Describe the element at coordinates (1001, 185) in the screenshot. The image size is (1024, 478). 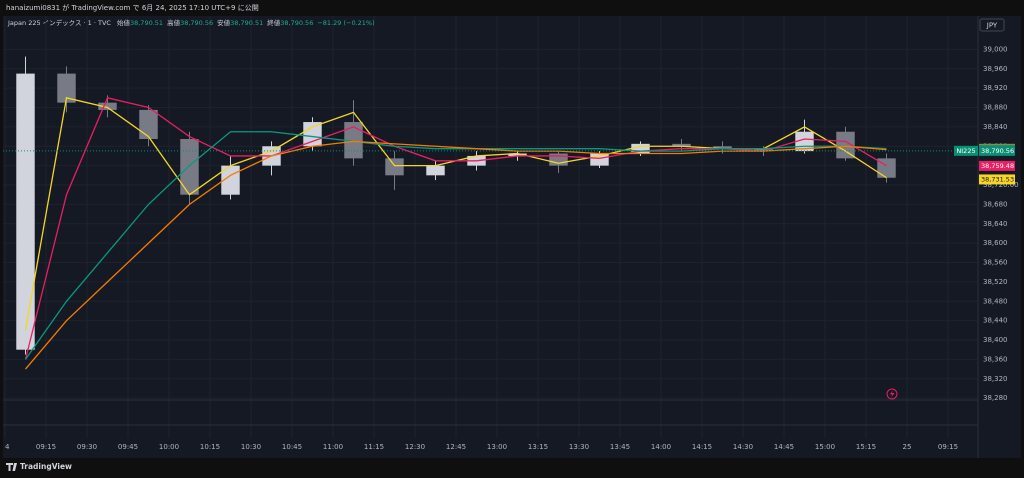
I see `y-tick-label: 38,720.00` at that location.